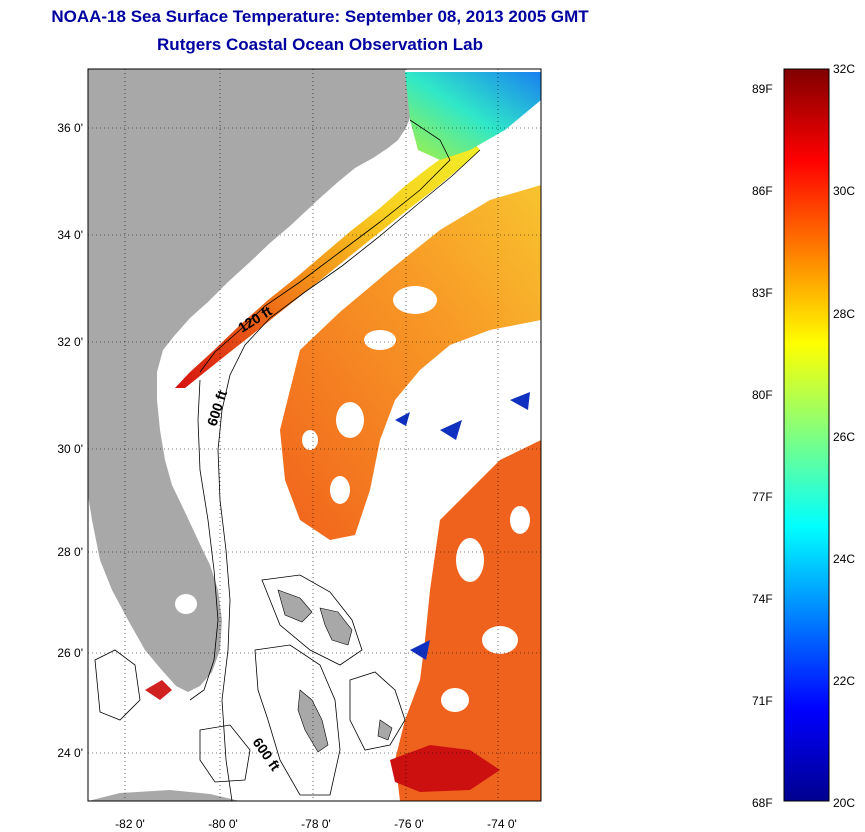 The width and height of the screenshot is (865, 832). Describe the element at coordinates (445, 768) in the screenshot. I see `sst-southeast-hot` at that location.